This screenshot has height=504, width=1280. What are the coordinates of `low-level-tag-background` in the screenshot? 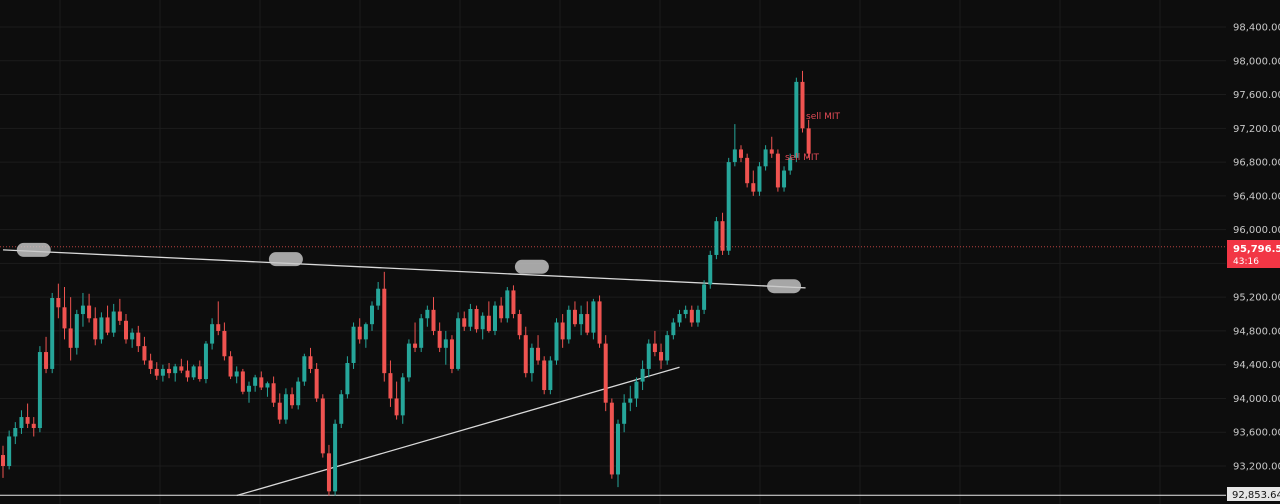 It's located at (1253, 494).